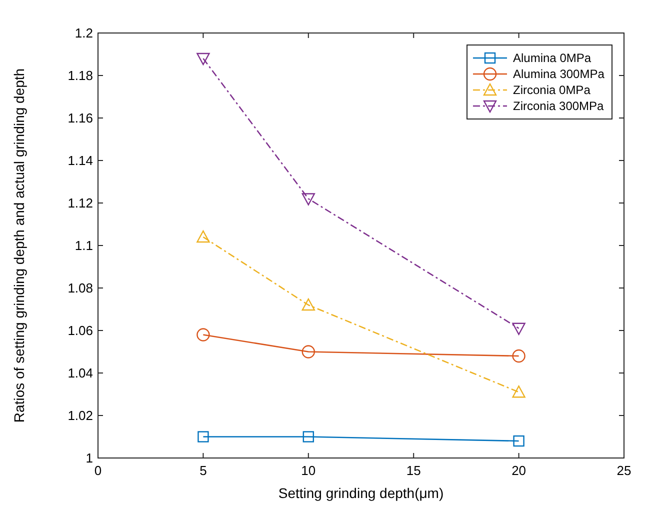 The width and height of the screenshot is (646, 520). I want to click on y-tick-label: 1.14, so click(80, 160).